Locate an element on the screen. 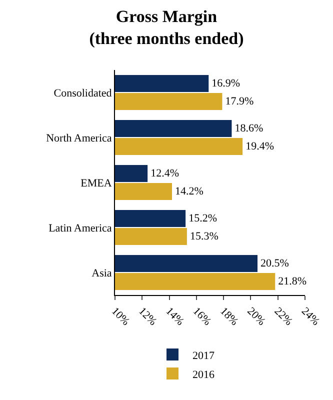 Image resolution: width=333 pixels, height=400 pixels. legend-label: 2016 is located at coordinates (203, 374).